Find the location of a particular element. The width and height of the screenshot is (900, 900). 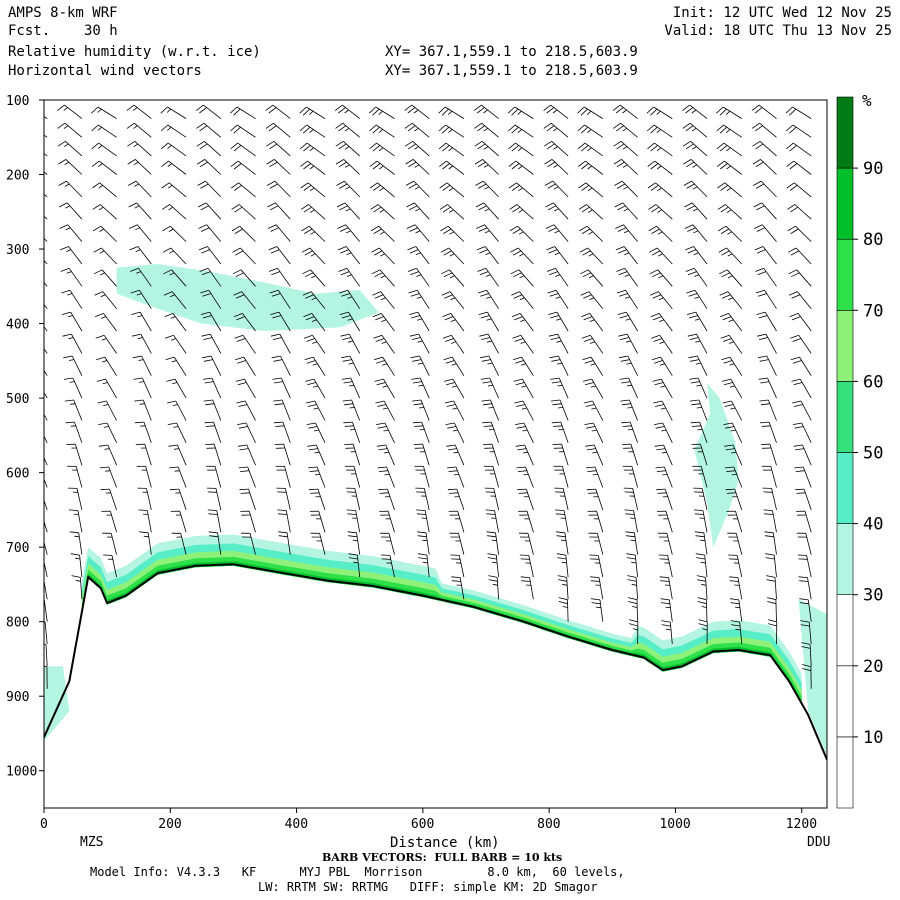

rh-region is located at coordinates (812, 677).